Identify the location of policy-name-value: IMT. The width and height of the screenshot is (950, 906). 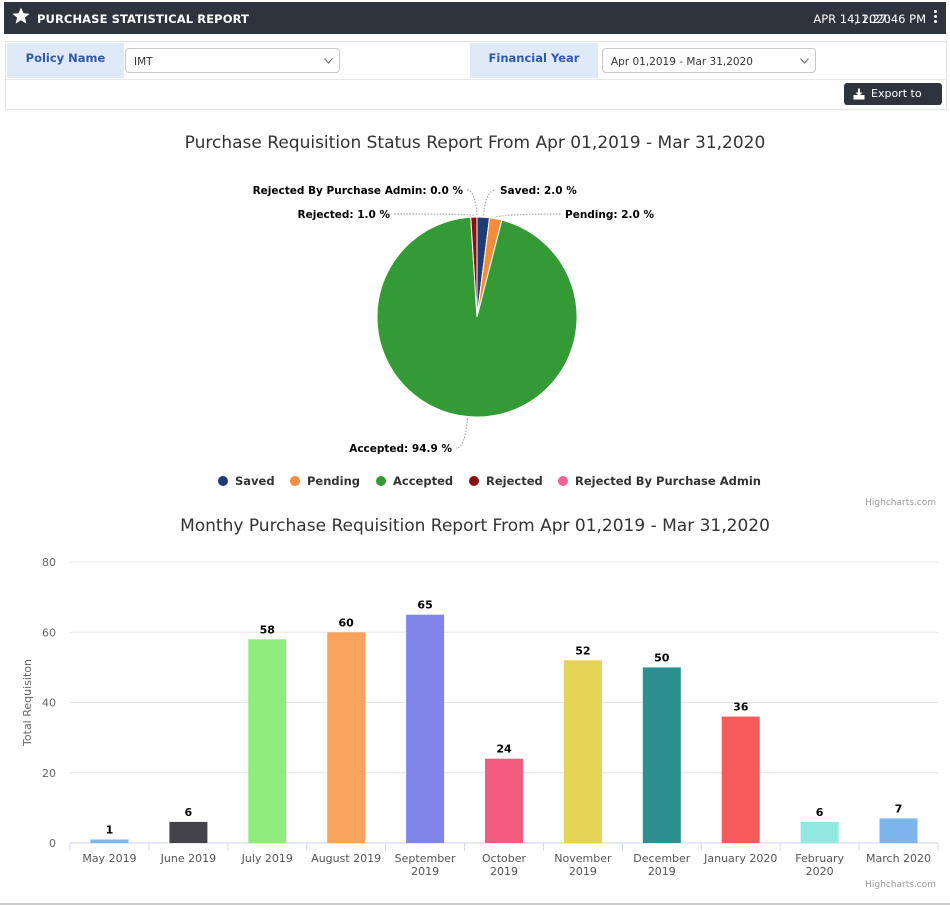
(143, 62).